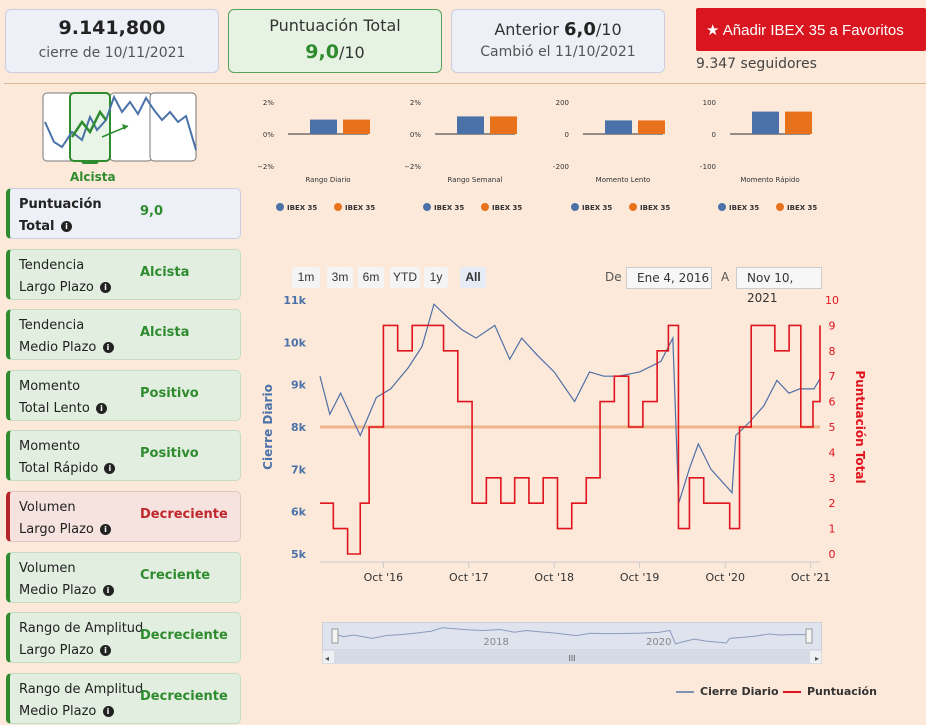  I want to click on navigator-year-label: 2018, so click(495, 642).